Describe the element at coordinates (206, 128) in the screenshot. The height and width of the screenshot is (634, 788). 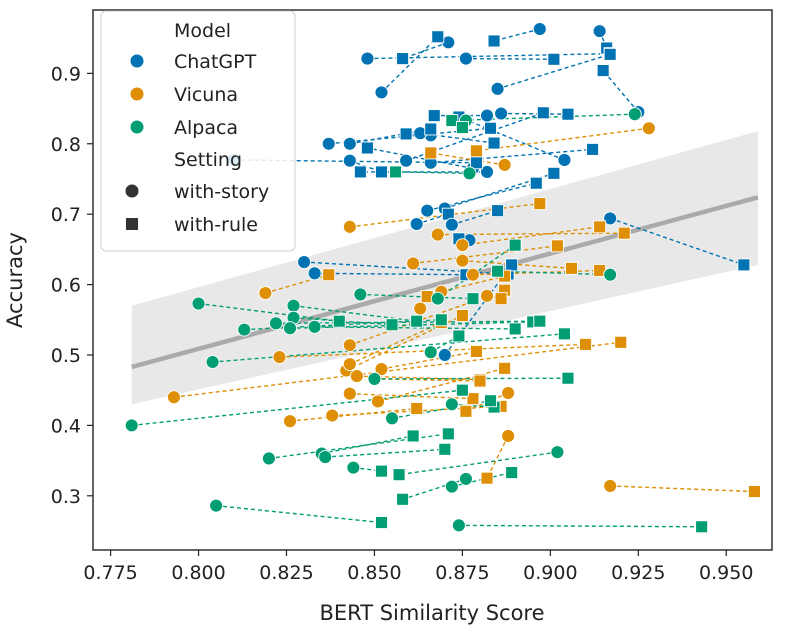
I see `legend-alpaca-label: Alpaca` at that location.